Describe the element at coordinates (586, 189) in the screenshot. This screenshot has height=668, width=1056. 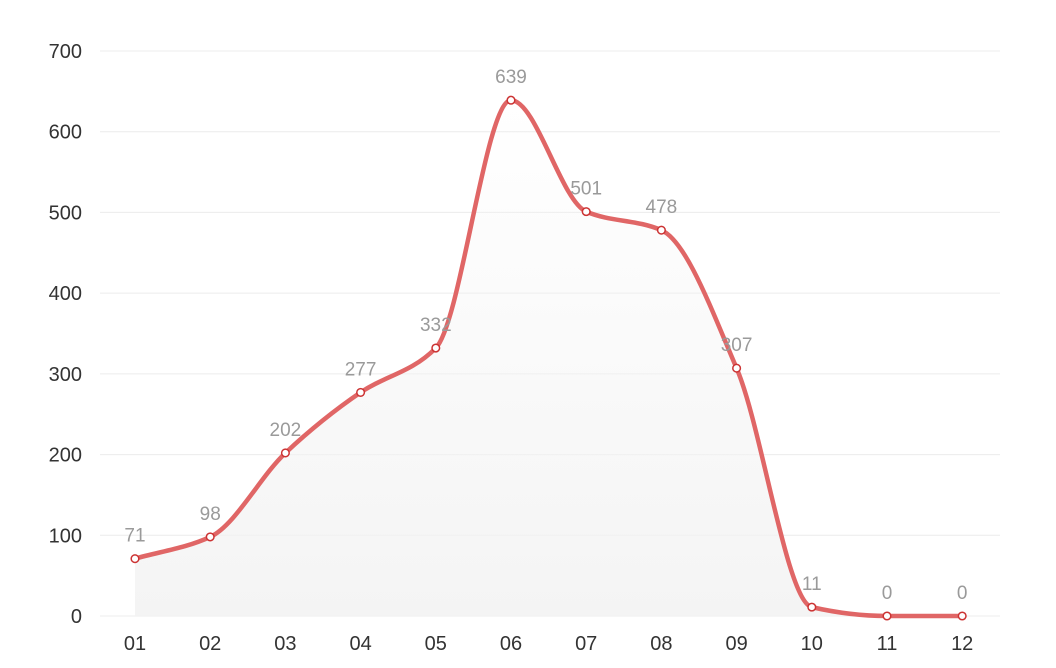
I see `data-label: 501` at that location.